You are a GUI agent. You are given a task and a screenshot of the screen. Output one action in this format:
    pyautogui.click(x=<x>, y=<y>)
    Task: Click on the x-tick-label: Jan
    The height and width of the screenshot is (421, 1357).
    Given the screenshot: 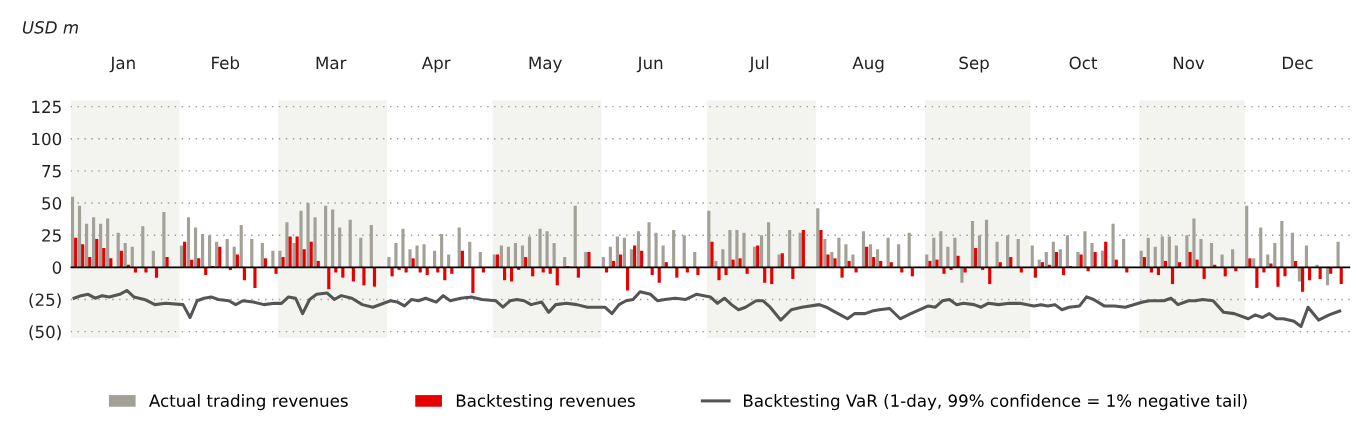 What is the action you would take?
    pyautogui.click(x=122, y=64)
    